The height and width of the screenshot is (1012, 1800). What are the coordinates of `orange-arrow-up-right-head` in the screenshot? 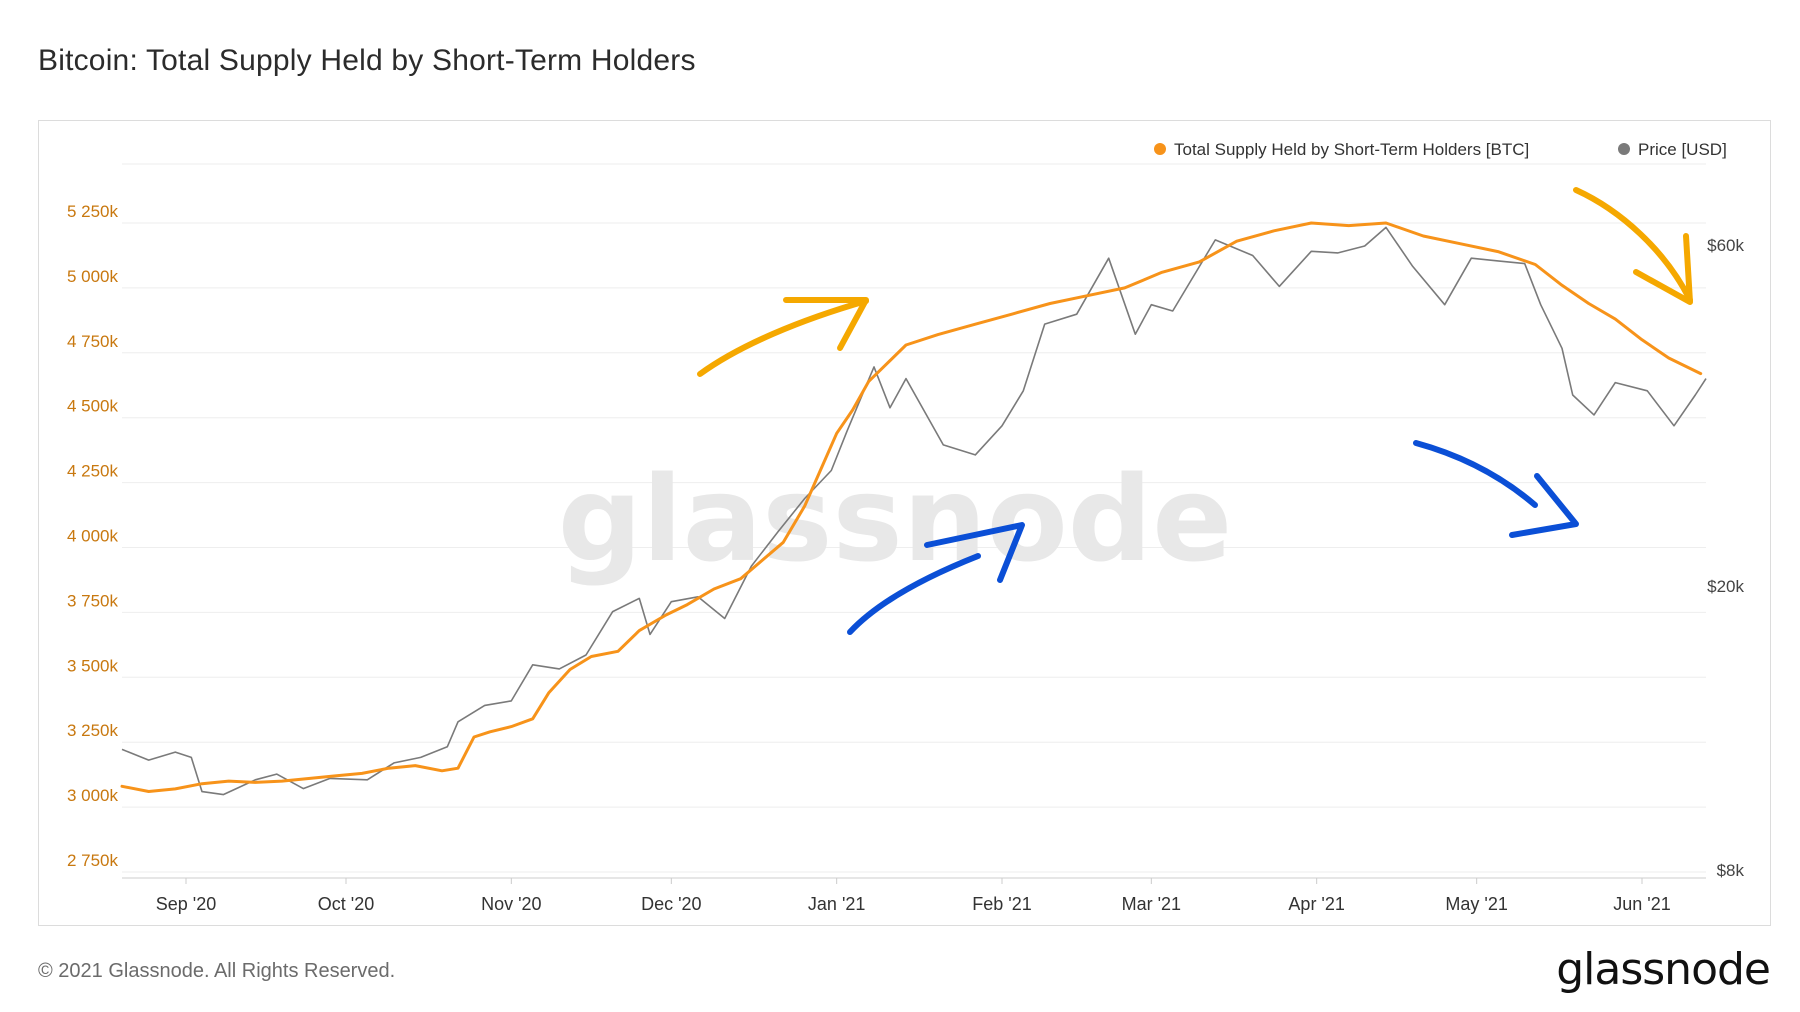 It's located at (826, 324).